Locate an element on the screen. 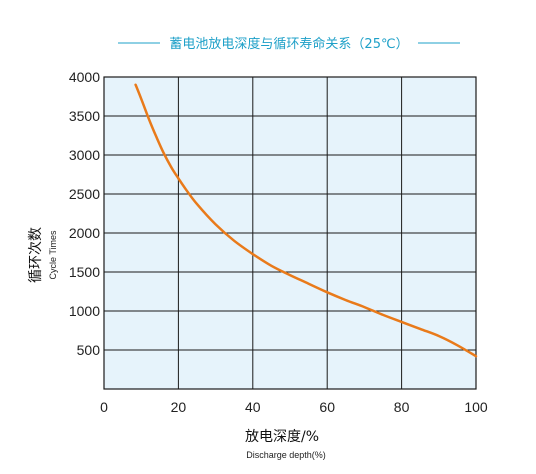 This screenshot has height=474, width=536. x-tick-label: 100 is located at coordinates (476, 407).